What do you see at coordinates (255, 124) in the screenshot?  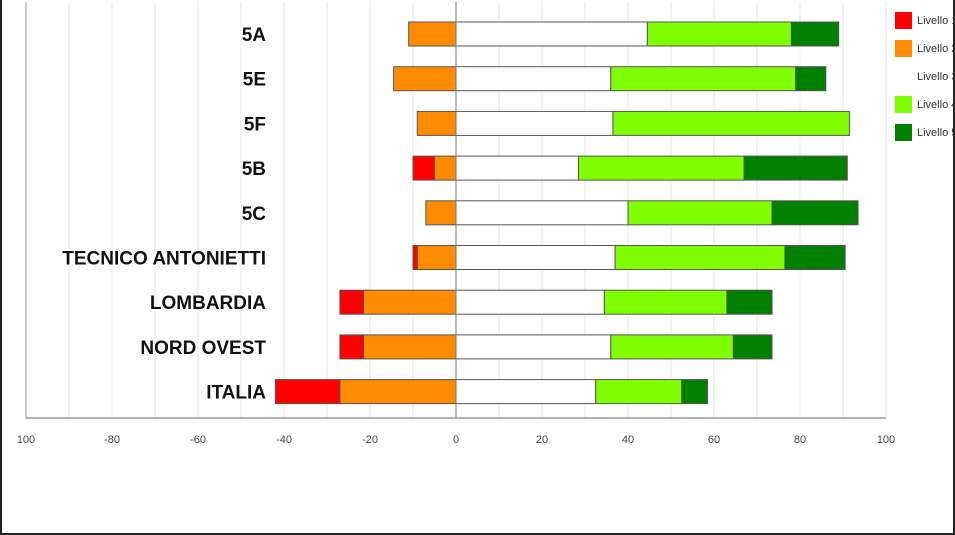 I see `category-label: 5F` at bounding box center [255, 124].